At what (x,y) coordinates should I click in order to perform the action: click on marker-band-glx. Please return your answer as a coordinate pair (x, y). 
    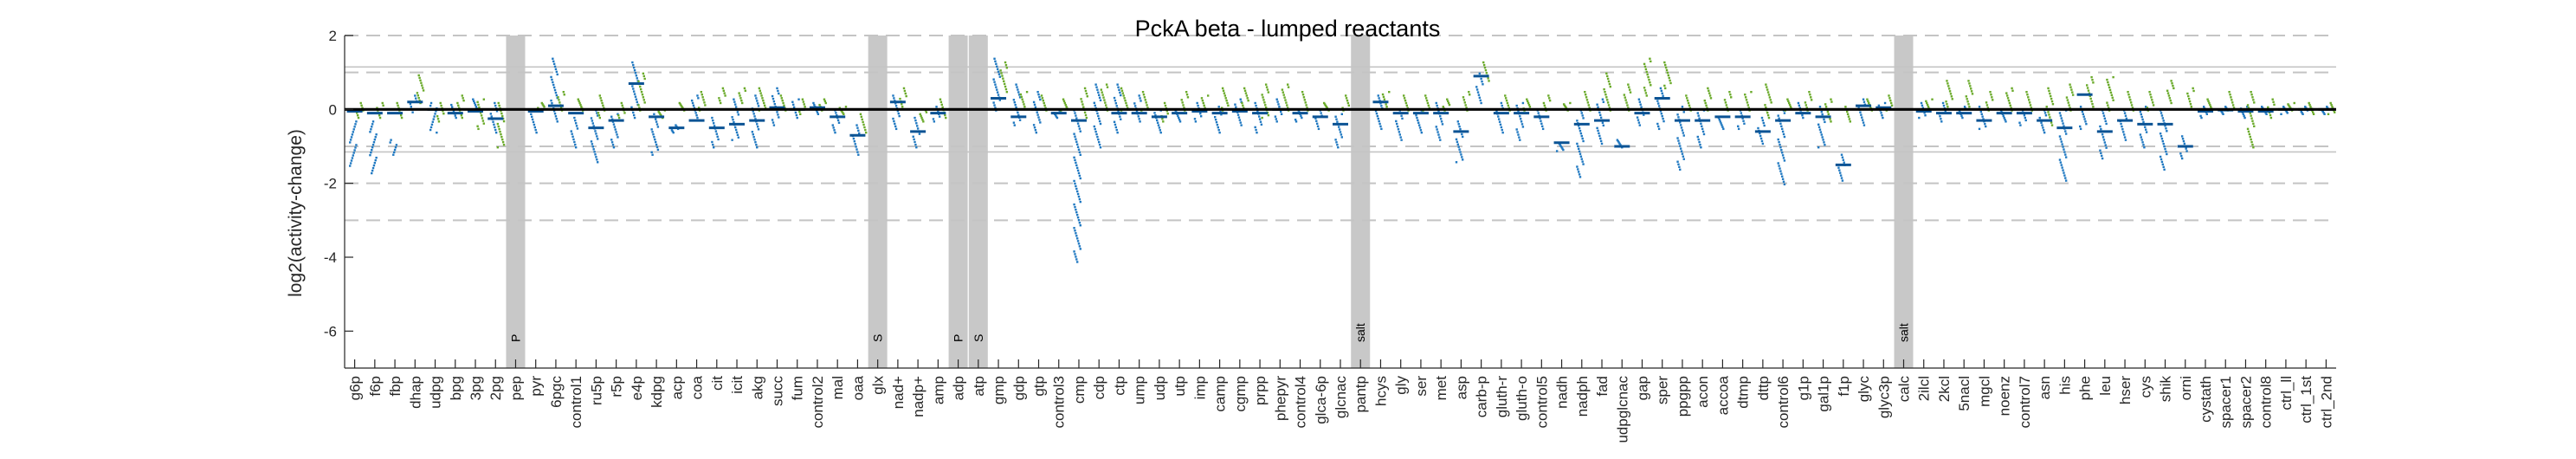
    Looking at the image, I should click on (878, 202).